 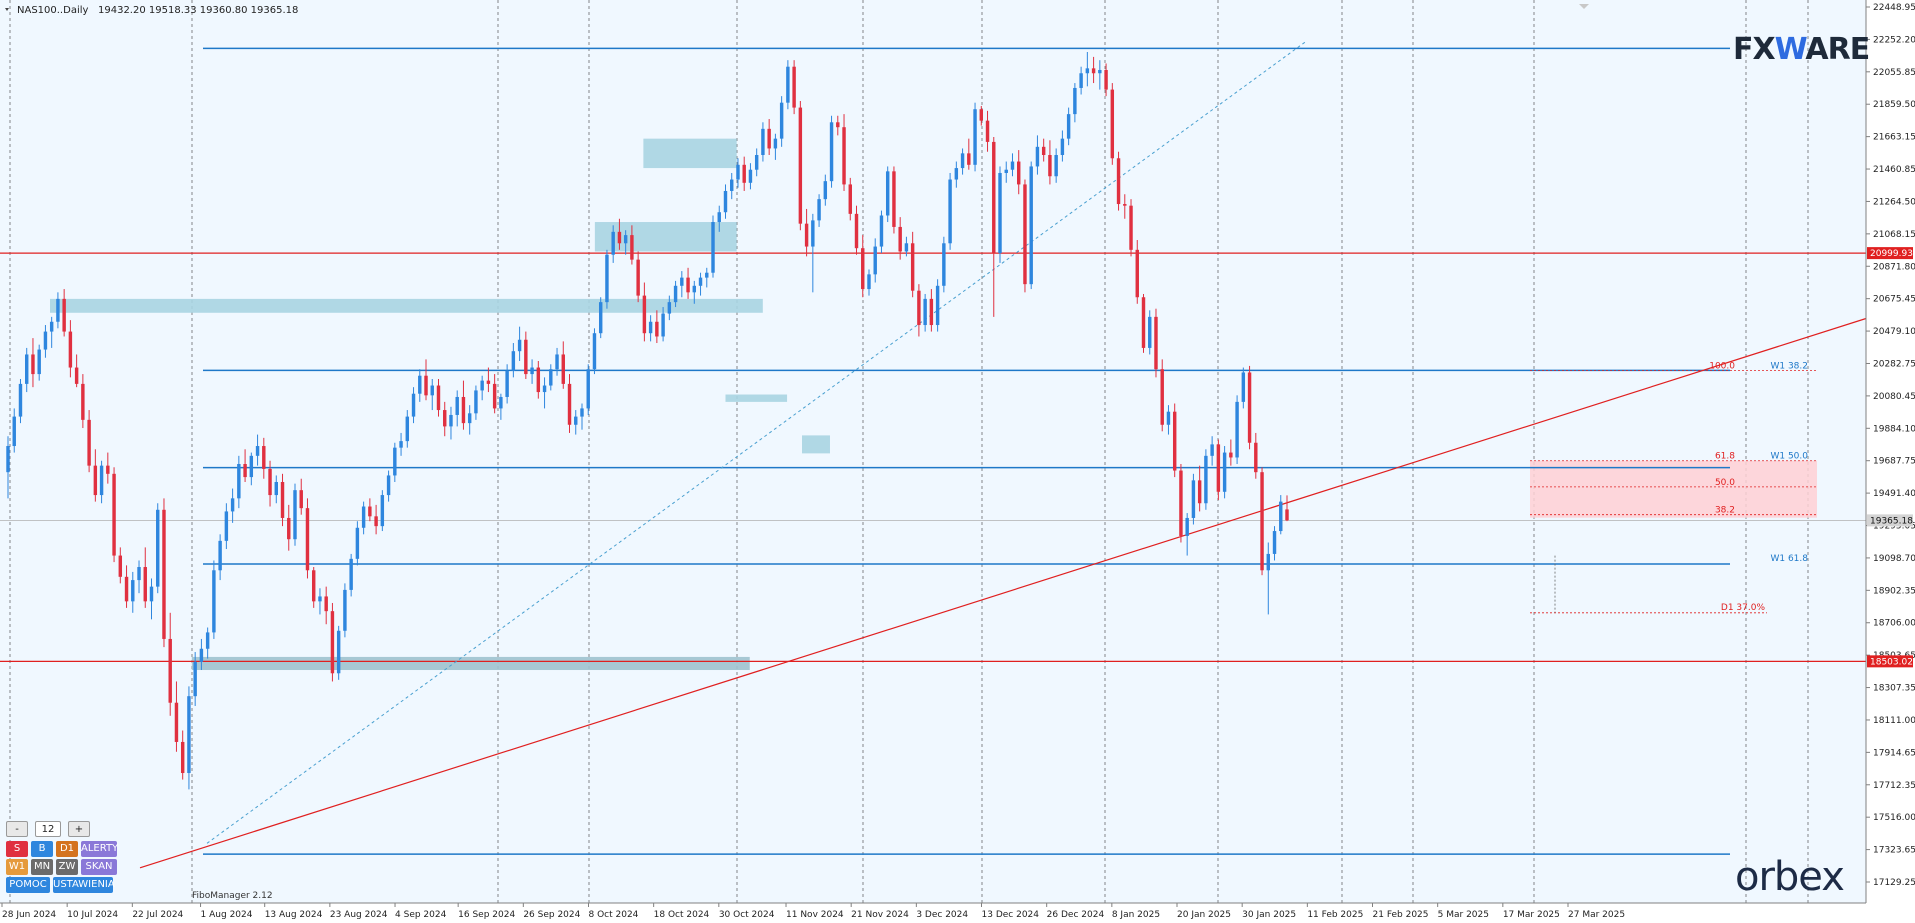 What do you see at coordinates (17, 829) in the screenshot?
I see `period-minus-button: -` at bounding box center [17, 829].